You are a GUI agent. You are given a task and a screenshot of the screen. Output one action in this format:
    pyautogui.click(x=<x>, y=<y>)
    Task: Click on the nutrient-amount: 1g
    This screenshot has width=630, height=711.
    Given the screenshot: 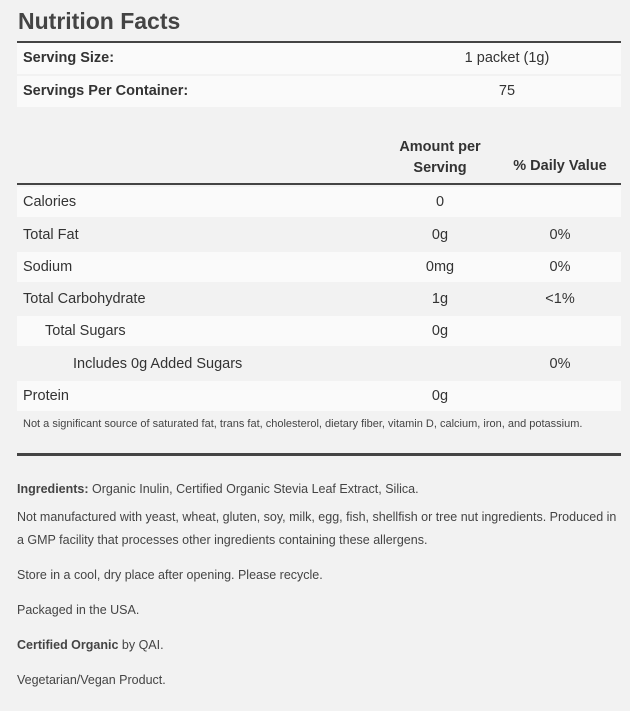 What is the action you would take?
    pyautogui.click(x=440, y=299)
    